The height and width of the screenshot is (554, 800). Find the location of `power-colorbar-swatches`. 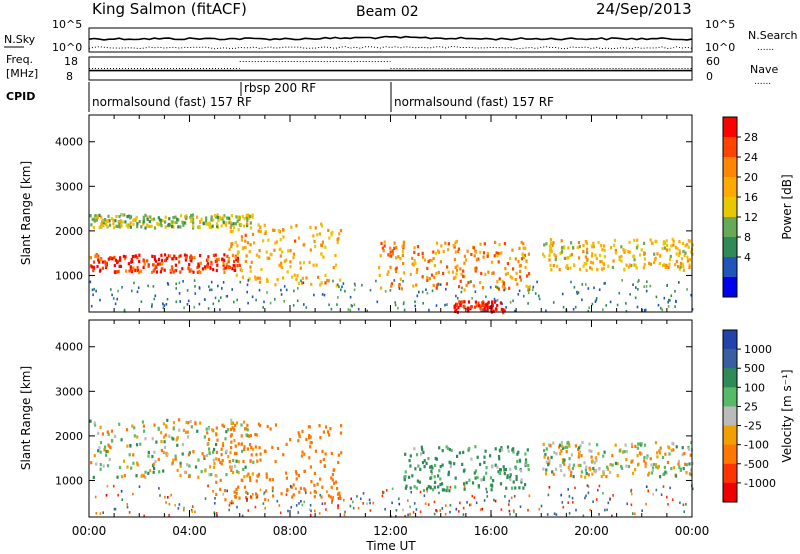

power-colorbar-swatches is located at coordinates (730, 207).